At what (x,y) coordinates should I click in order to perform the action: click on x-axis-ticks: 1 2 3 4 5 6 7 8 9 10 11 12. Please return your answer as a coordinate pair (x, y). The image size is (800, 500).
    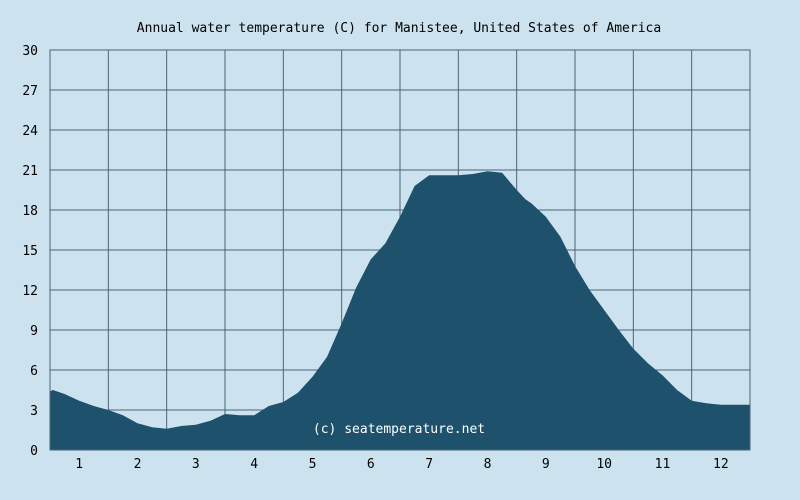
    Looking at the image, I should click on (401, 464).